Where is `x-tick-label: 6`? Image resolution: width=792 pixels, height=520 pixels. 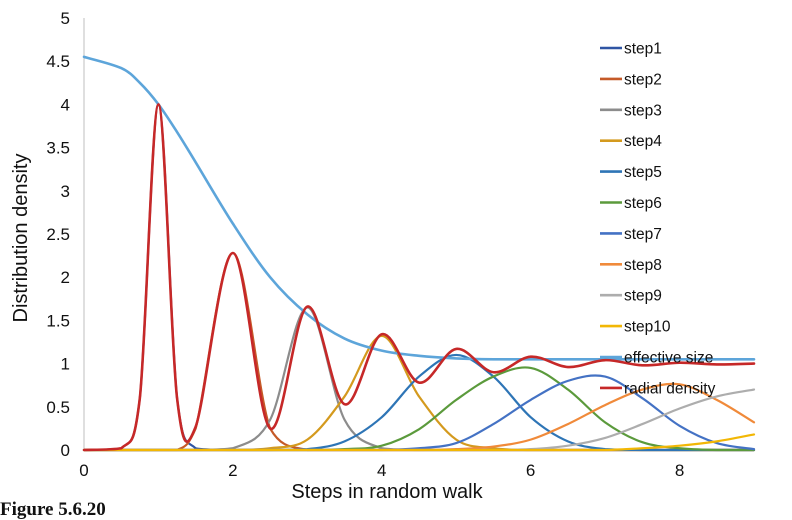 x-tick-label: 6 is located at coordinates (530, 470).